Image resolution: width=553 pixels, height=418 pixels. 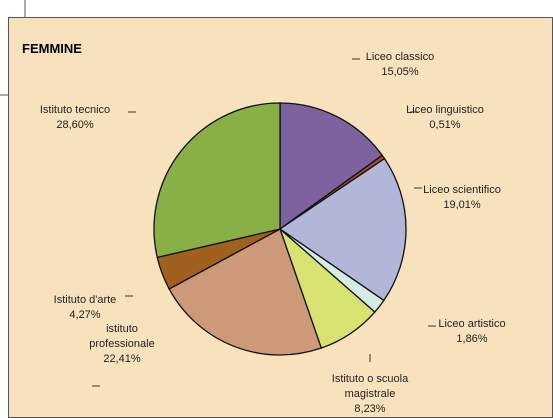 I want to click on slice-label: Liceo classico 15,05%, so click(x=400, y=65).